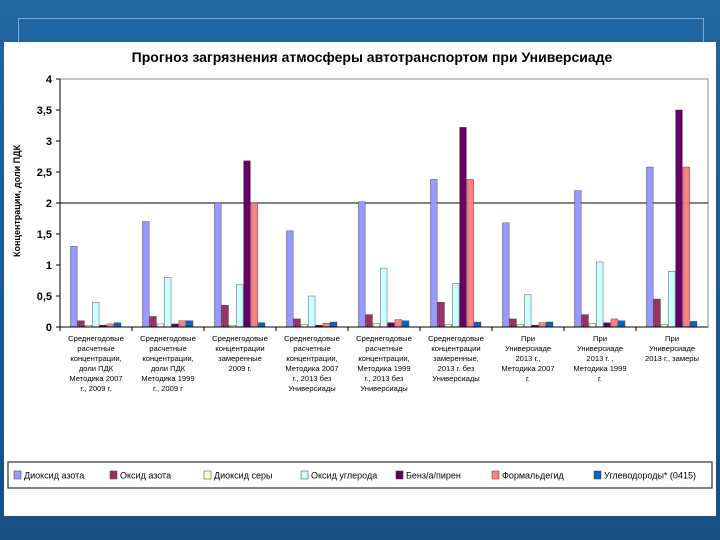 The height and width of the screenshot is (540, 720). Describe the element at coordinates (49, 142) in the screenshot. I see `y-tick-label: 3` at that location.